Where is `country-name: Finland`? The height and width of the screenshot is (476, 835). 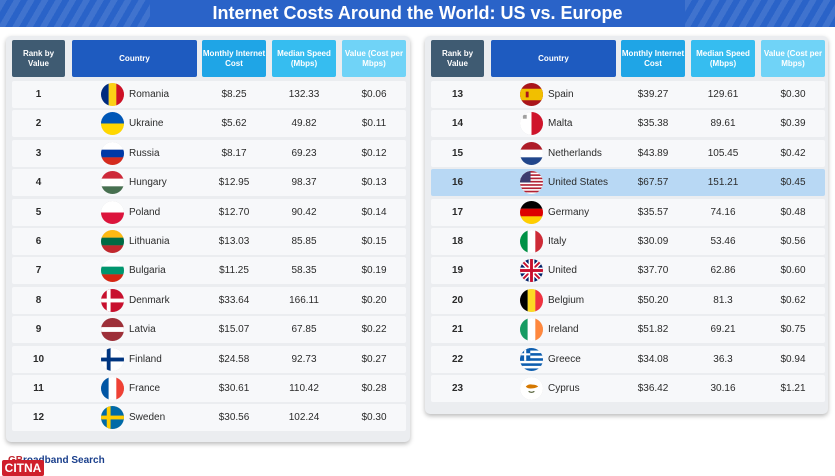
country-name: Finland is located at coordinates (145, 359).